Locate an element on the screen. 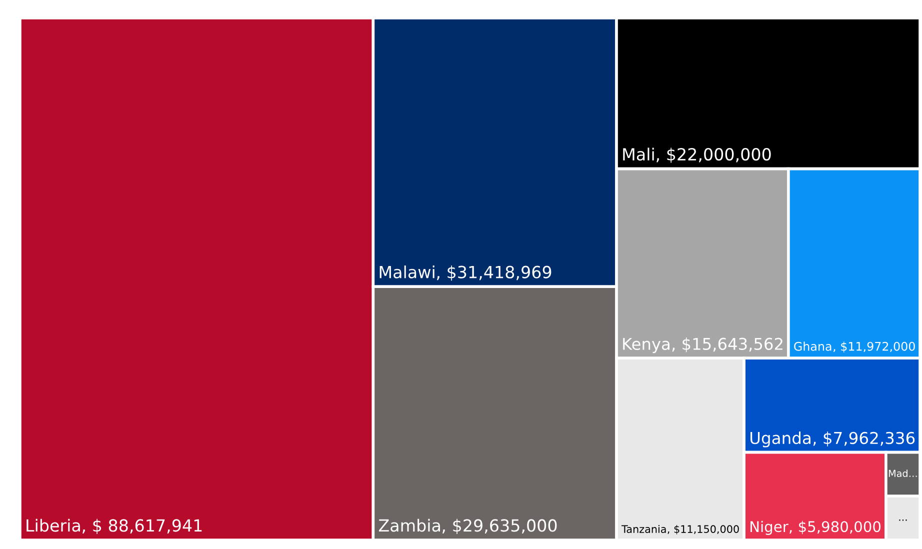  category-label: Niger is located at coordinates (769, 527).